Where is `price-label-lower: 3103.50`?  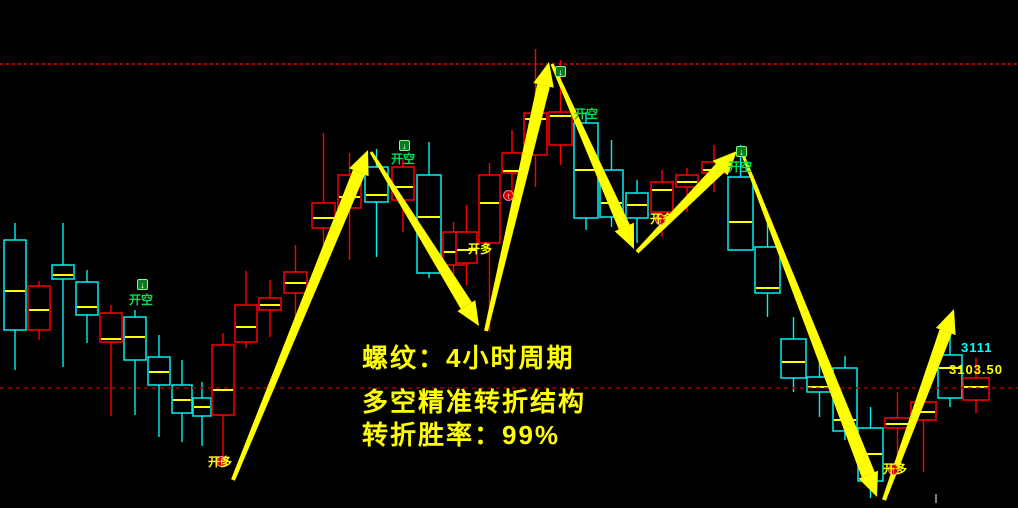
price-label-lower: 3103.50 is located at coordinates (976, 369).